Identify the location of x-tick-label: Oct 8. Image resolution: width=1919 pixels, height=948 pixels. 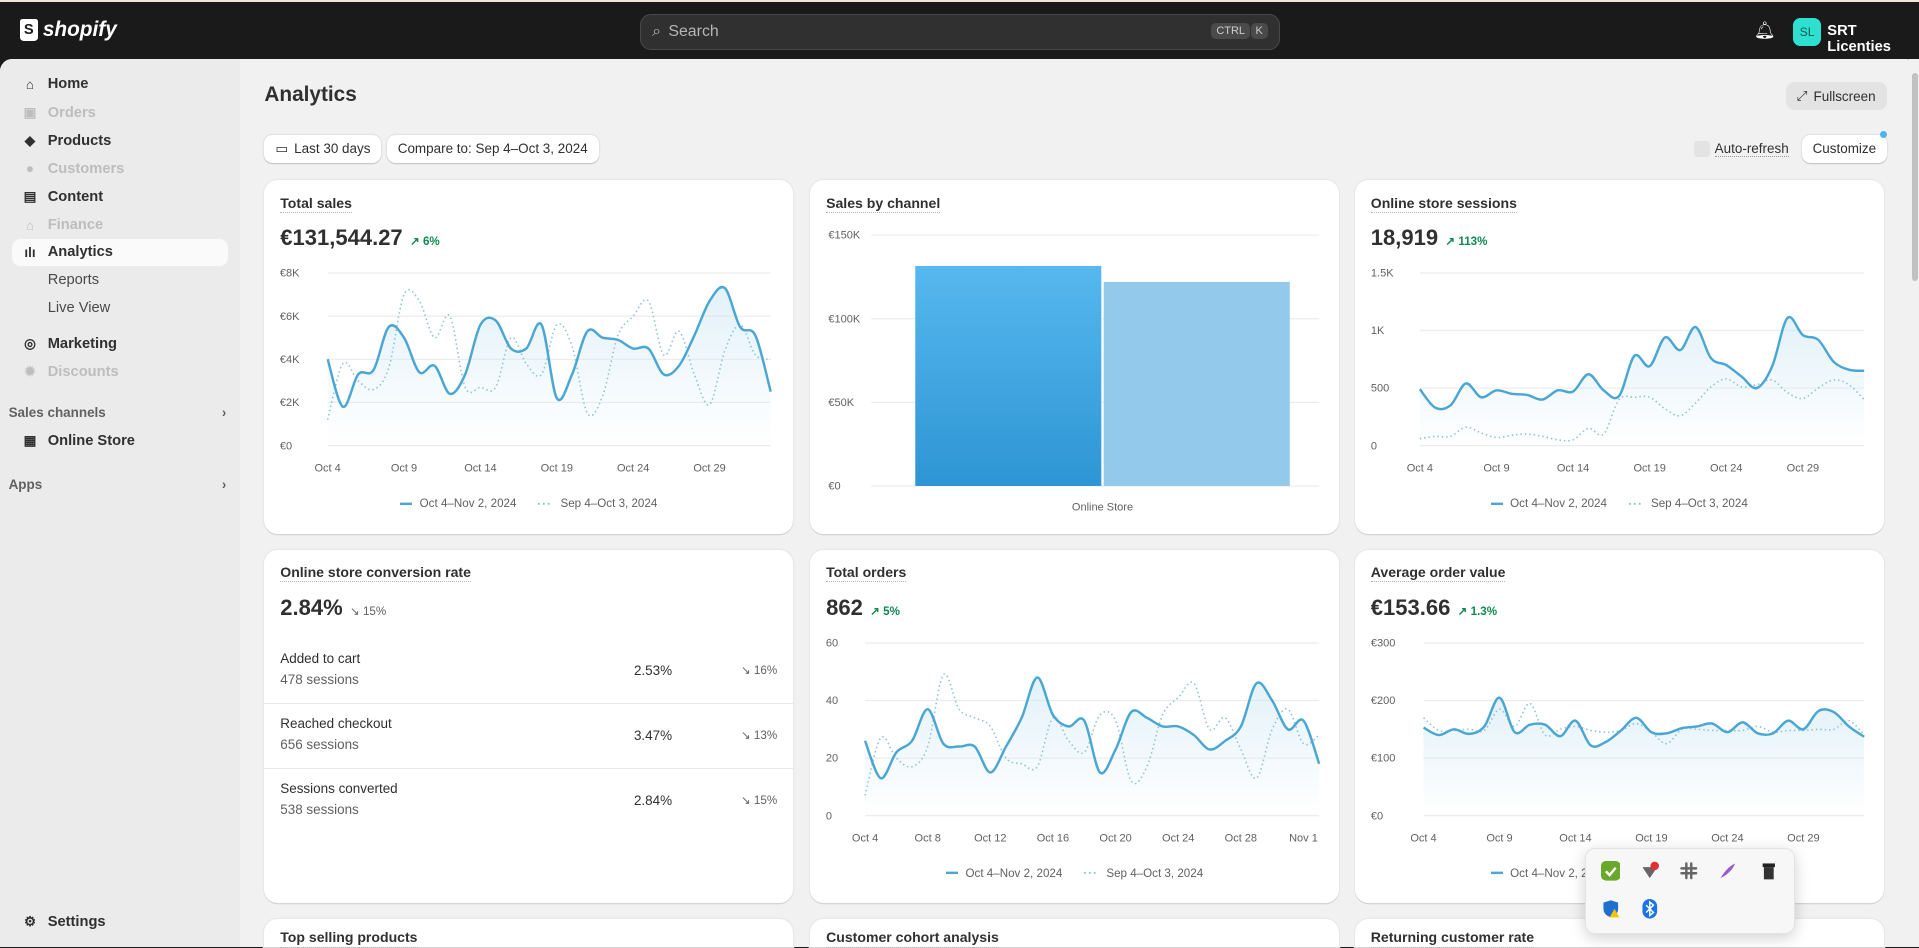
(928, 838).